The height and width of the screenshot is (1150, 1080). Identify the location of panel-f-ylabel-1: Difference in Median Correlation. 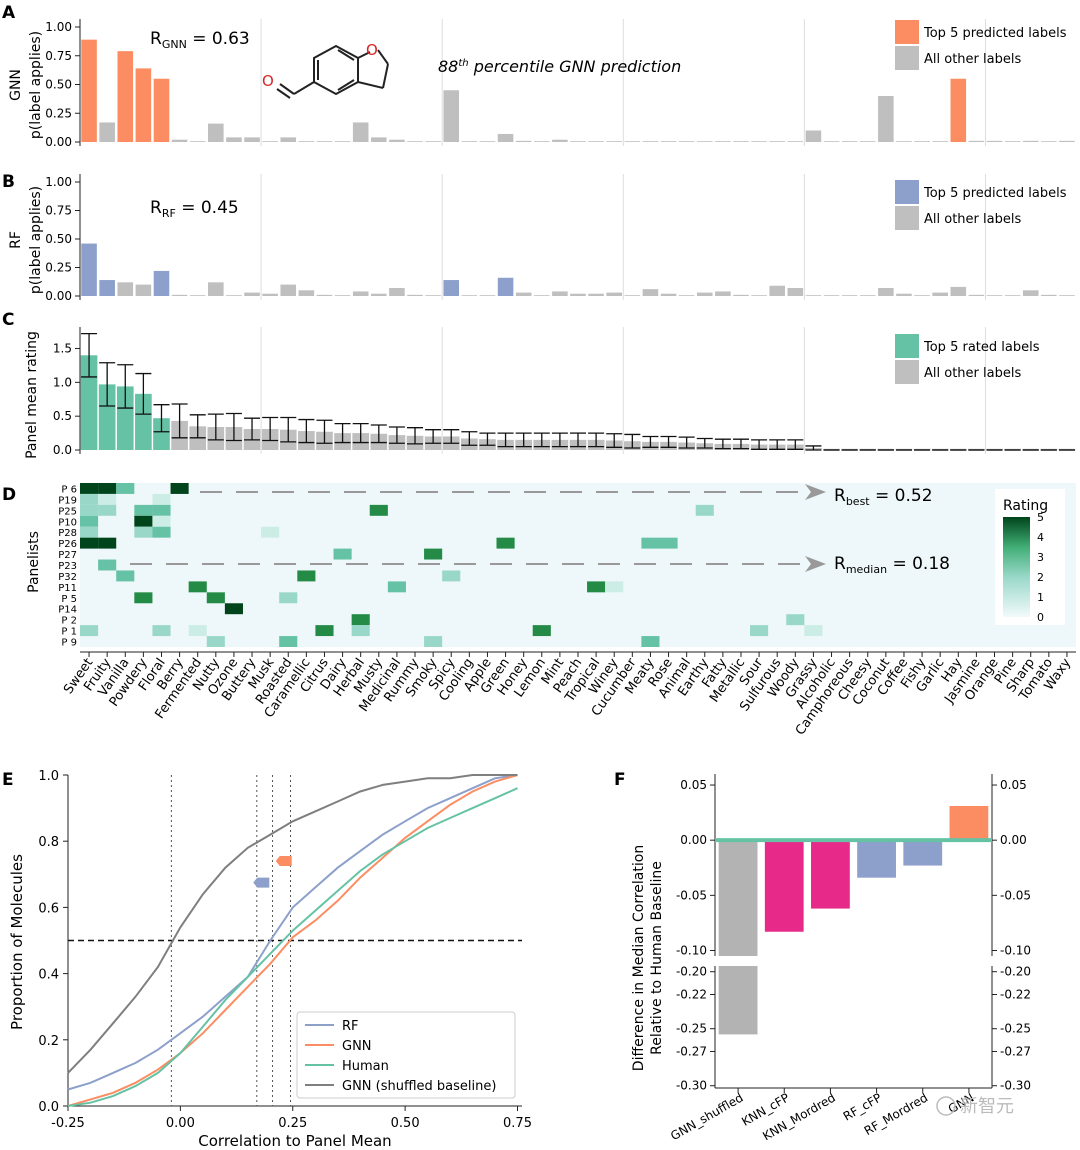
(639, 958).